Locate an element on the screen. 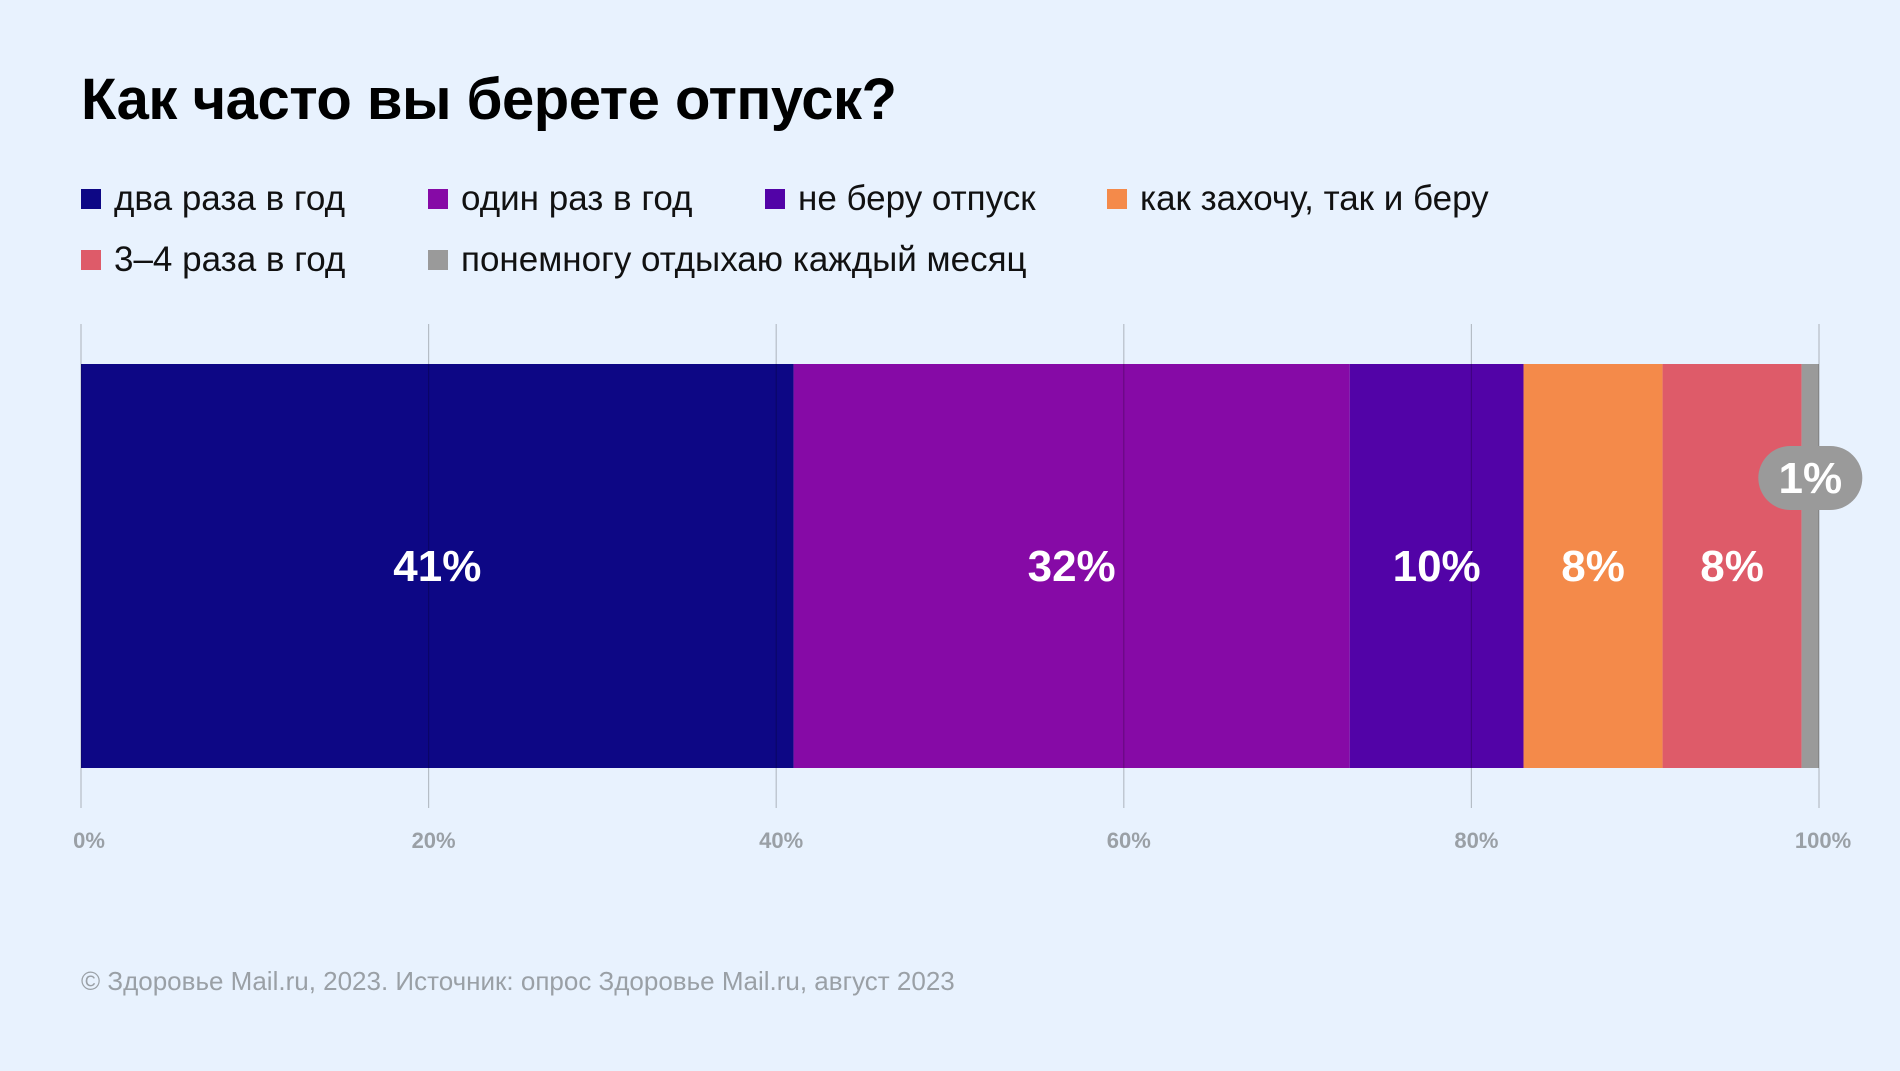 The width and height of the screenshot is (1900, 1071). chart-title: Как часто вы берете отпуск? is located at coordinates (489, 99).